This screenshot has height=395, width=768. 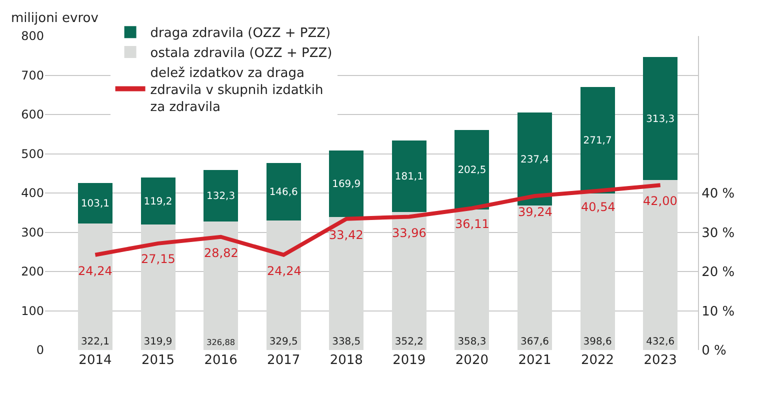 I want to click on x-tick-label: 2016, so click(x=221, y=360).